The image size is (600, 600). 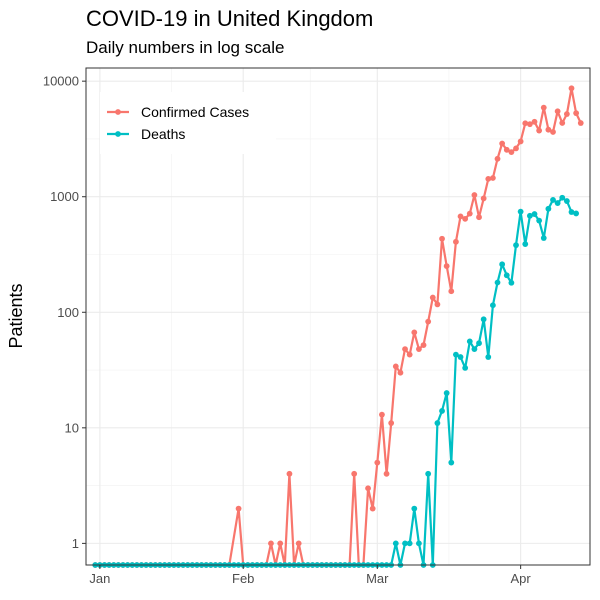 I want to click on y-axis-title: Patients, so click(x=16, y=315).